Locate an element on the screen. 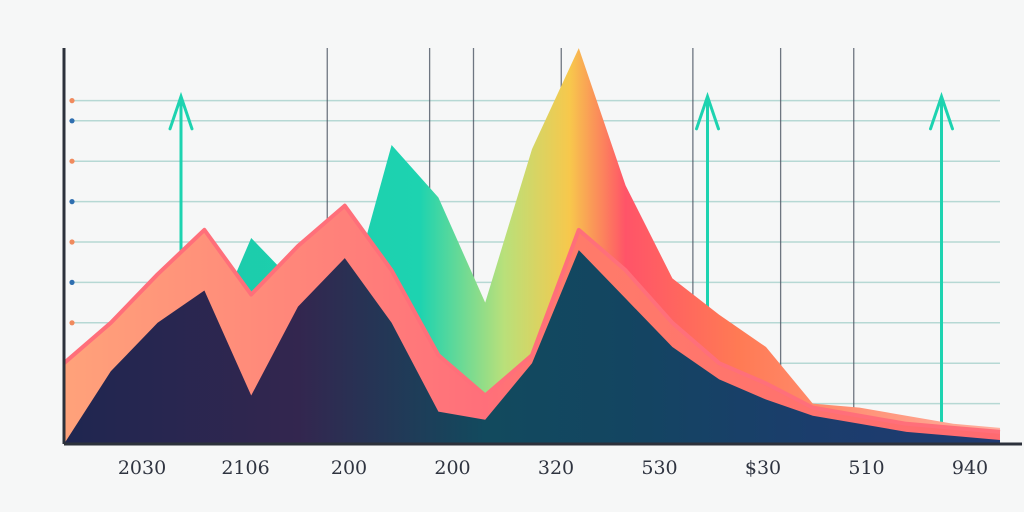 Image resolution: width=1024 pixels, height=512 pixels. x-tick-label: 320 is located at coordinates (556, 468).